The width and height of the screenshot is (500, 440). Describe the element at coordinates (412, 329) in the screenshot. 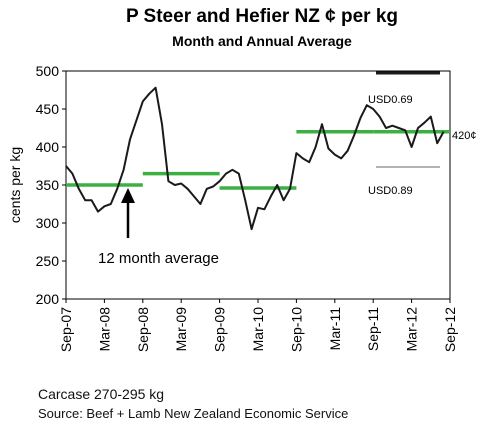

I see `x-tick-label: Mar-12` at that location.